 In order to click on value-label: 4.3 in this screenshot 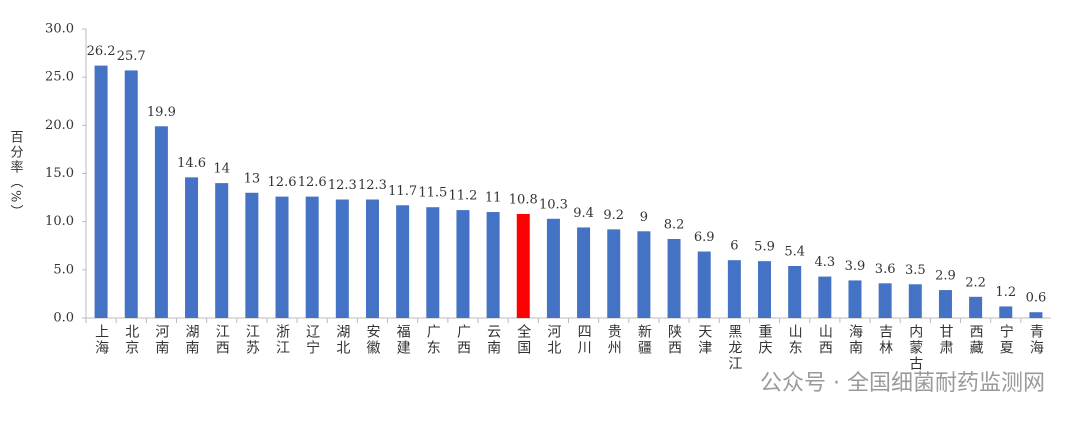, I will do `click(824, 262)`.